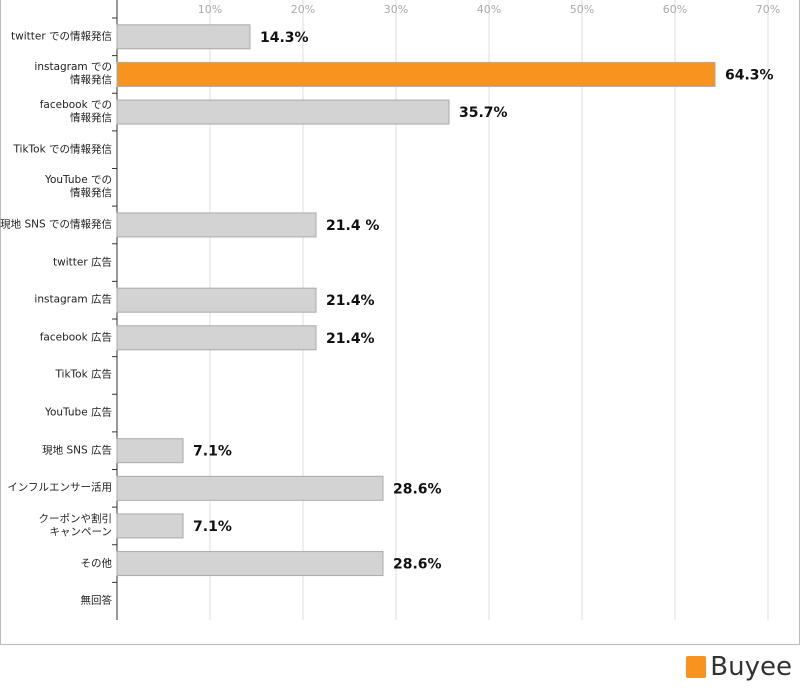  Describe the element at coordinates (78, 187) in the screenshot. I see `category-label: YouTube での 情報発信` at that location.